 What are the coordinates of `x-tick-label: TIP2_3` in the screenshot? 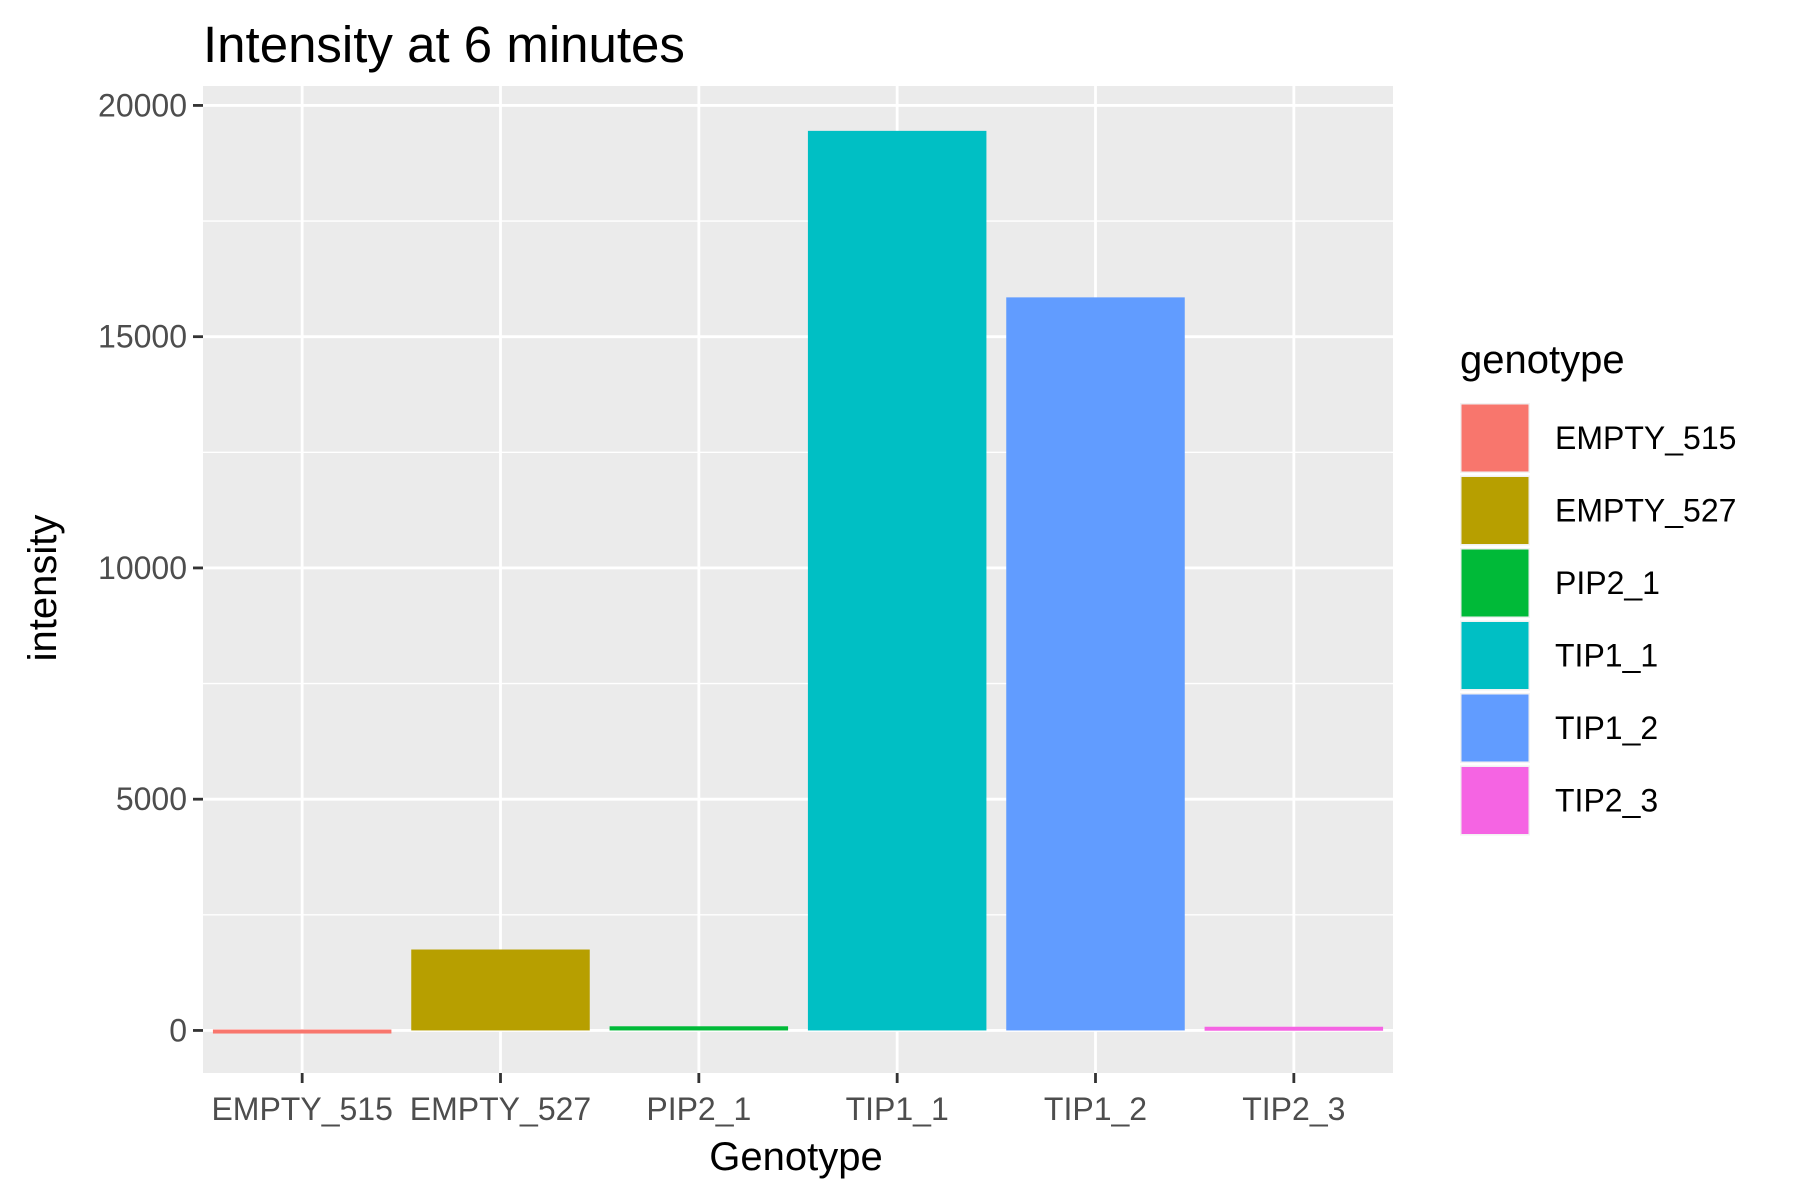 It's located at (1293, 1109).